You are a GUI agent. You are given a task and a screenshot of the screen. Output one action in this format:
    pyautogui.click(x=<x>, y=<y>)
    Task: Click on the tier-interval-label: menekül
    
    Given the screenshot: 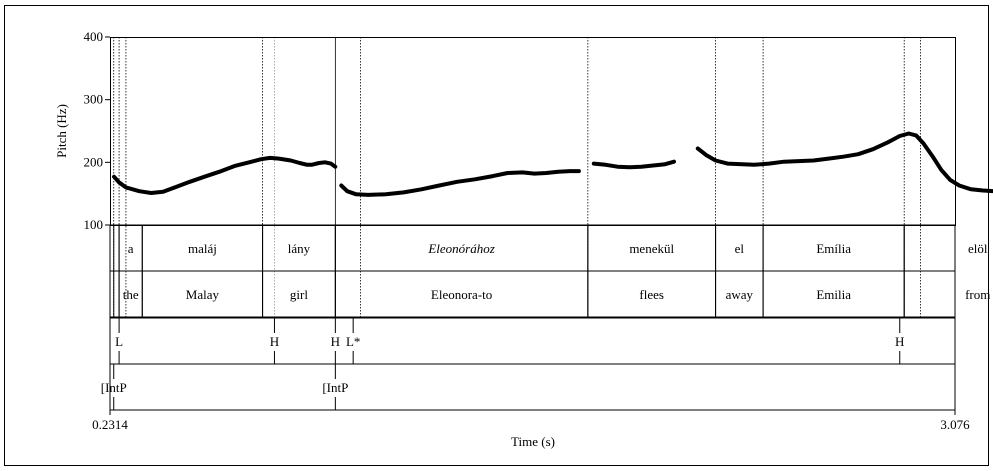 What is the action you would take?
    pyautogui.click(x=651, y=248)
    